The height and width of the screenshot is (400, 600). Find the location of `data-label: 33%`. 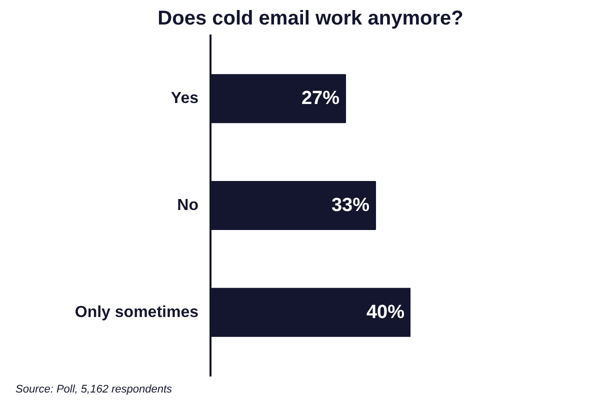

data-label: 33% is located at coordinates (350, 205).